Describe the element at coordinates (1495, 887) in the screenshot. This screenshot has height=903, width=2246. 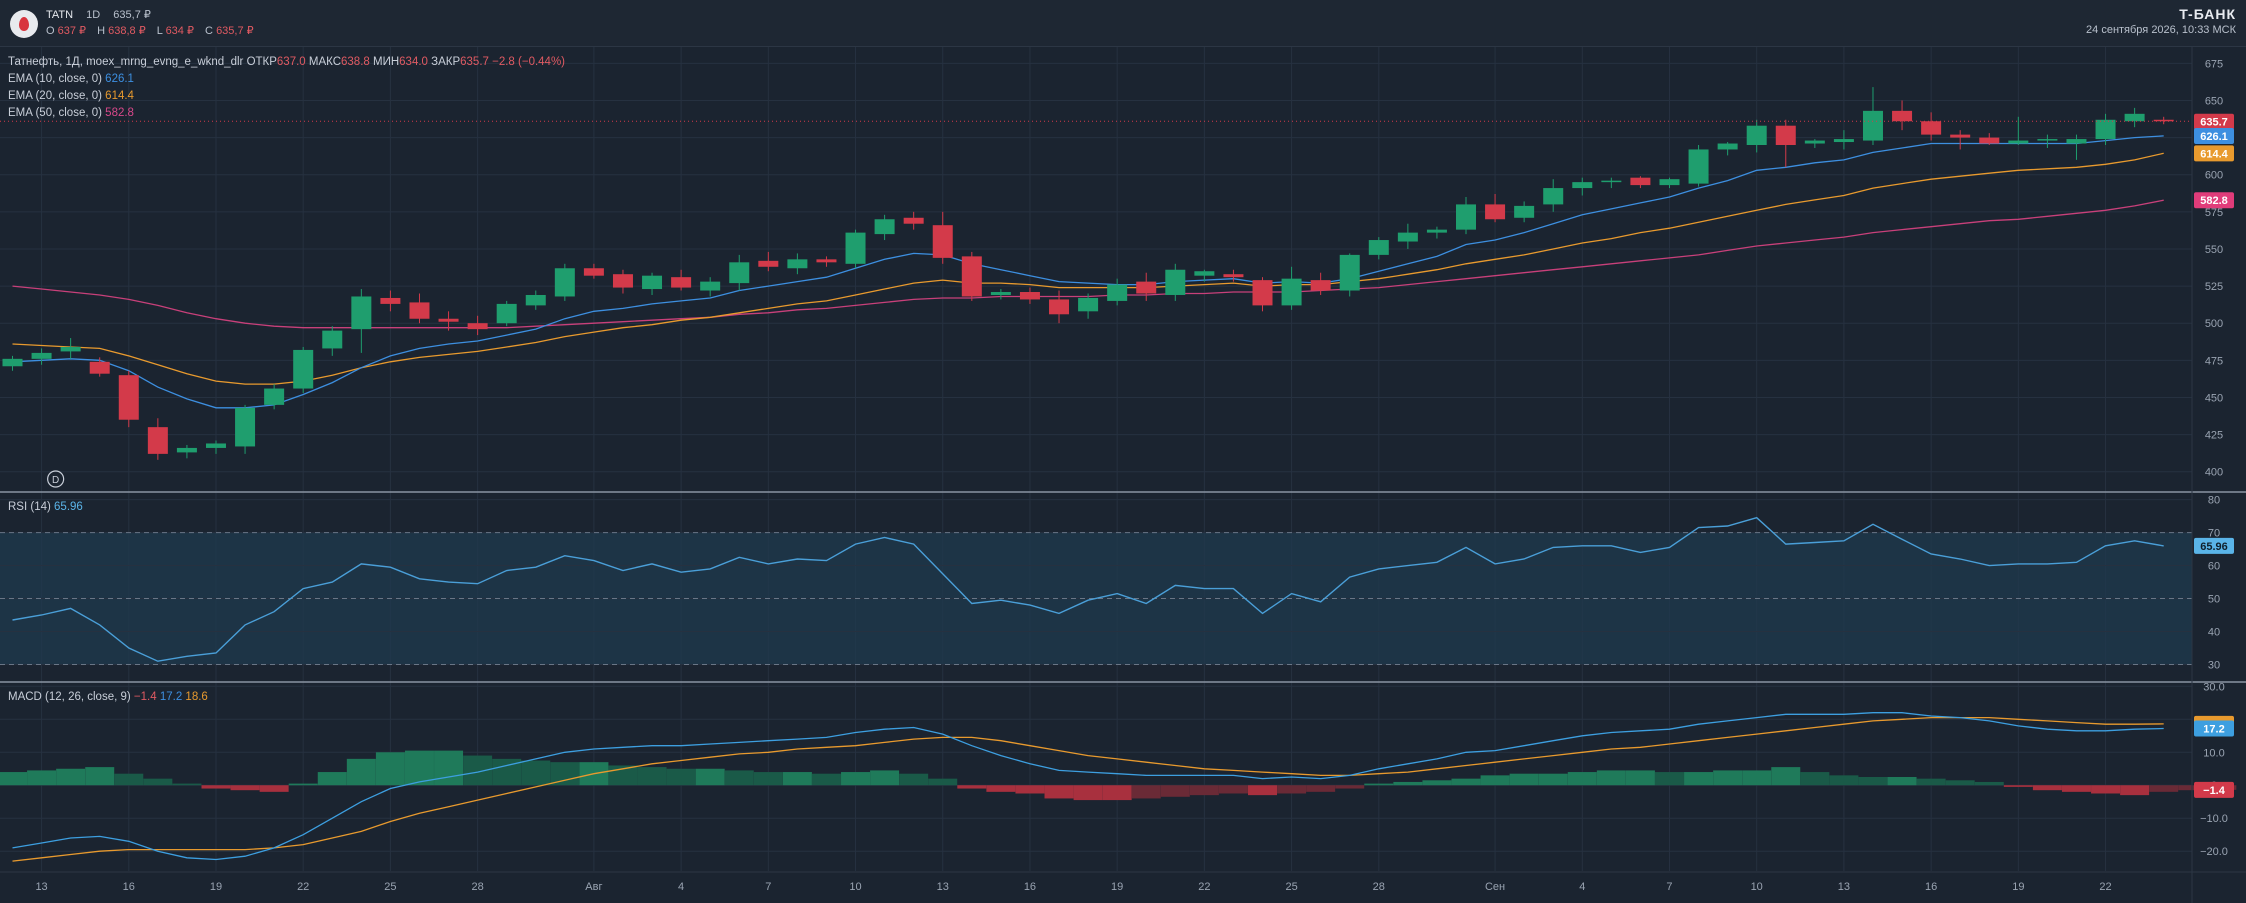
I see `x-tick-label: Сен` at that location.